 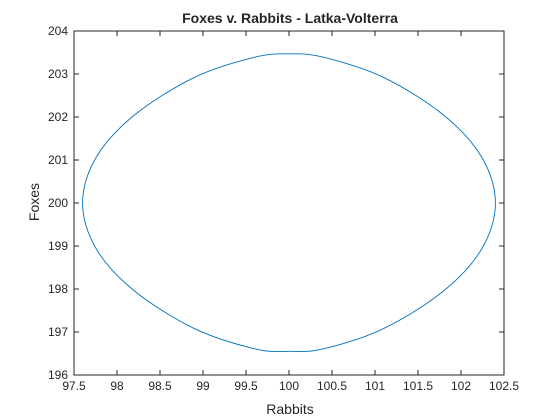 What do you see at coordinates (58, 332) in the screenshot?
I see `y-tick-label-1: 197` at bounding box center [58, 332].